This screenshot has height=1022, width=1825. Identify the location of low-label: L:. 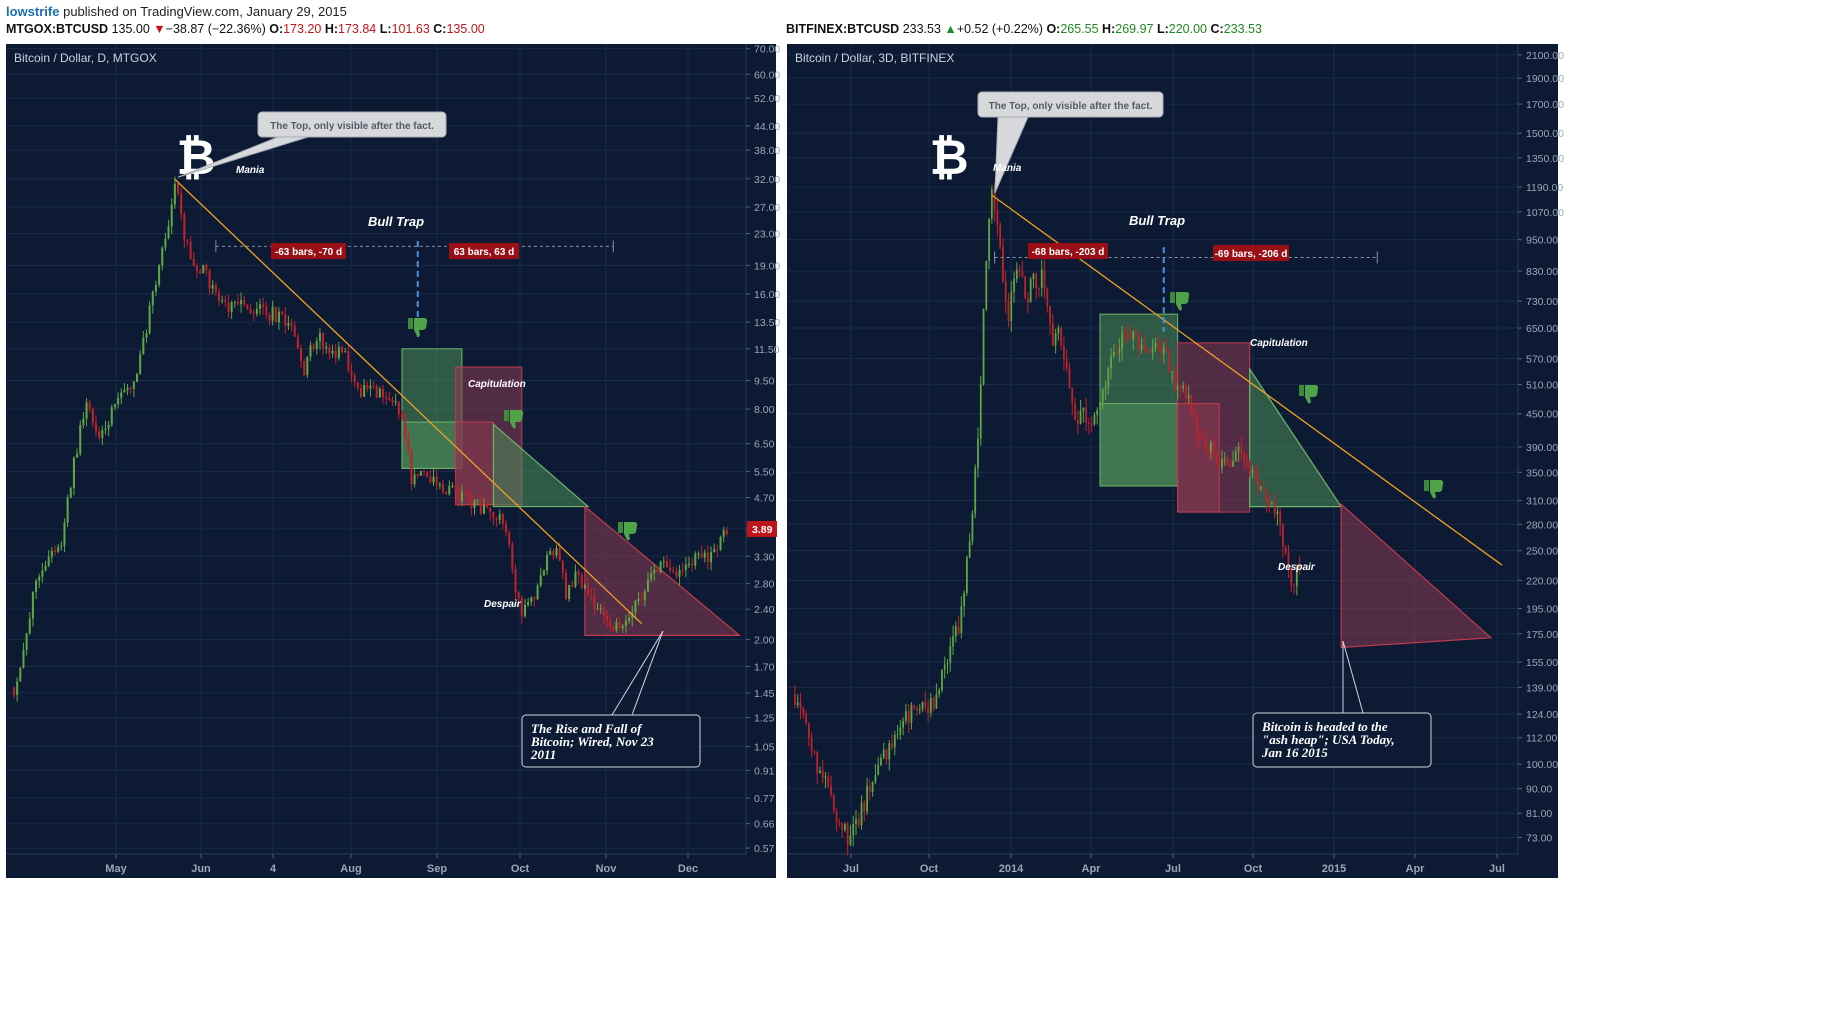
(385, 29).